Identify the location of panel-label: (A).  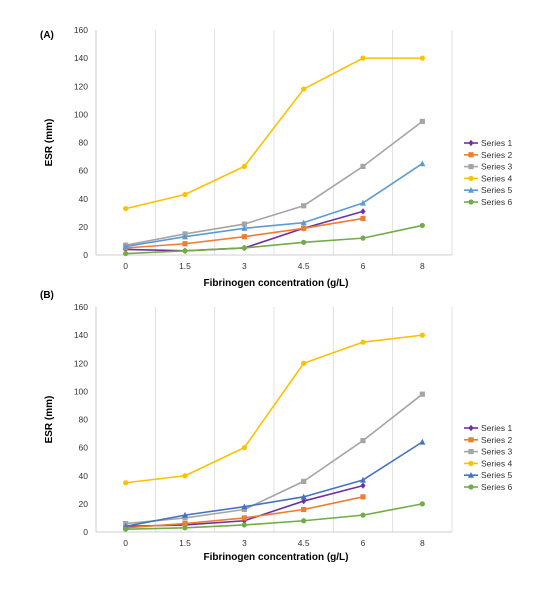
(47, 35).